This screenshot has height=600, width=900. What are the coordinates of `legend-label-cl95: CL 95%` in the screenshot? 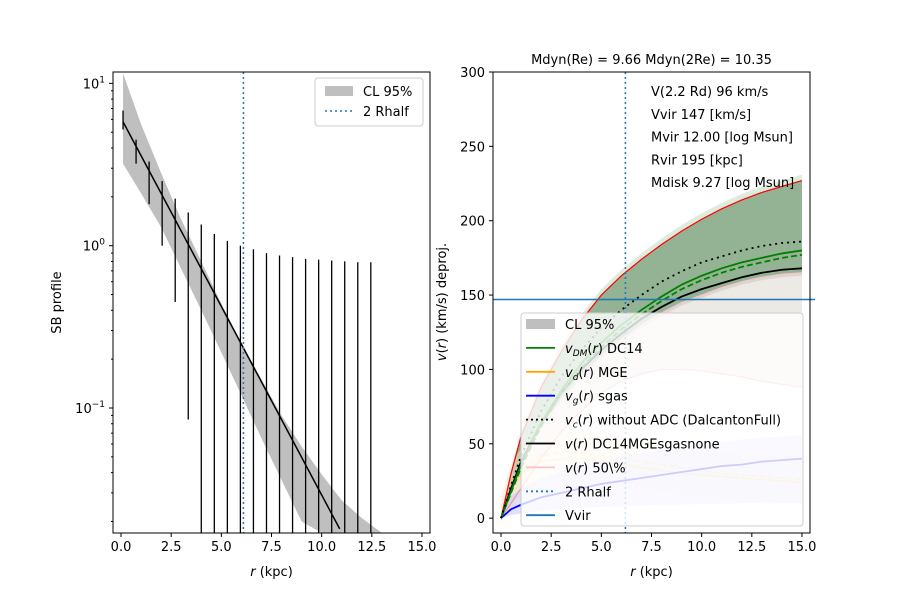 It's located at (387, 92).